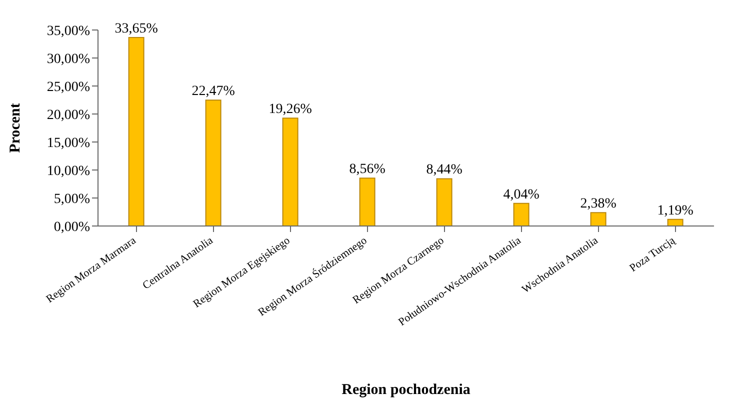 This screenshot has width=732, height=412. I want to click on data-label: 8,56%, so click(367, 170).